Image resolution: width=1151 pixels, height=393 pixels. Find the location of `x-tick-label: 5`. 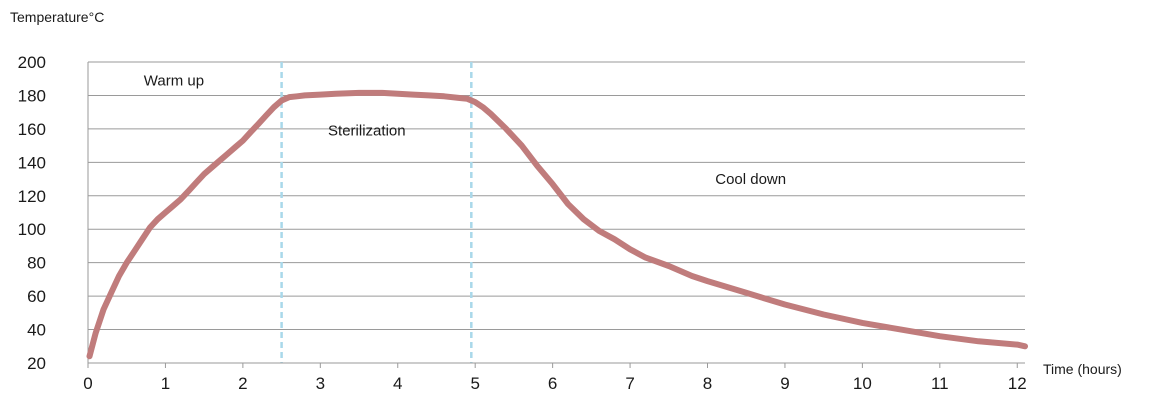

x-tick-label: 5 is located at coordinates (474, 383).